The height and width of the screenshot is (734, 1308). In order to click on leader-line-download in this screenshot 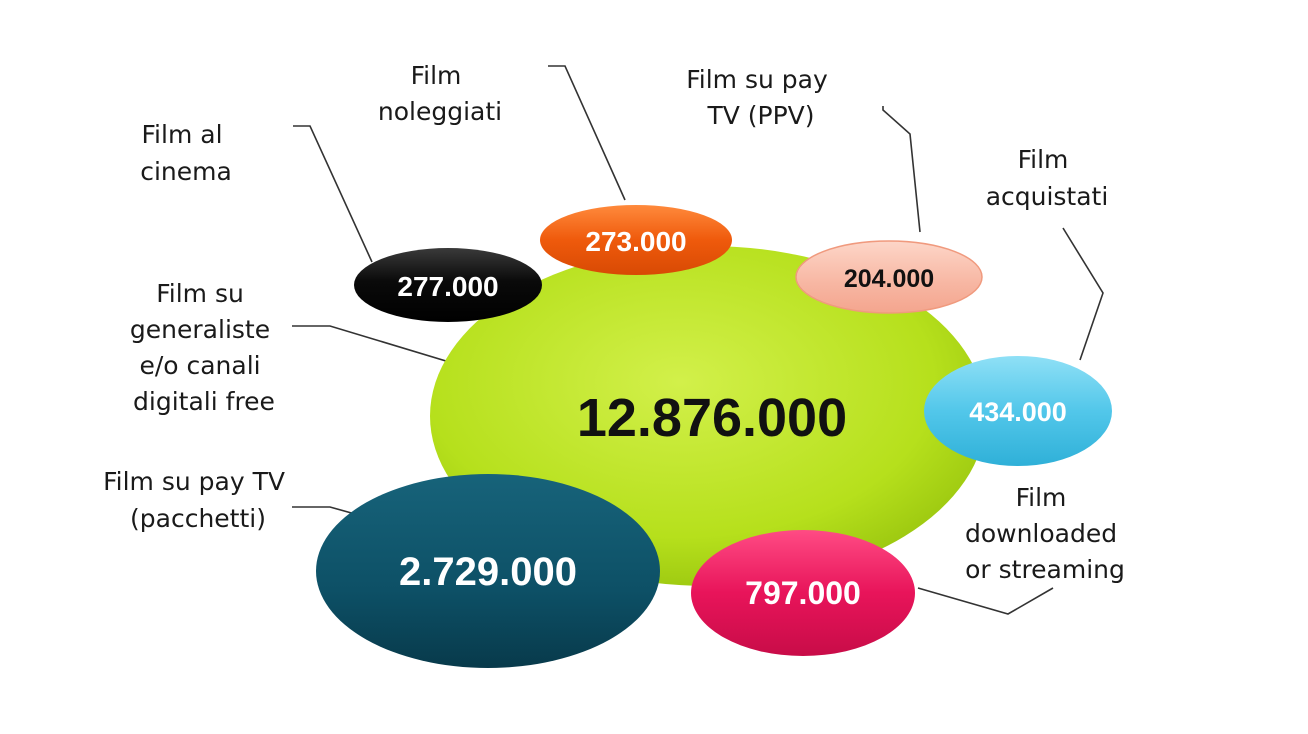, I will do `click(985, 601)`.